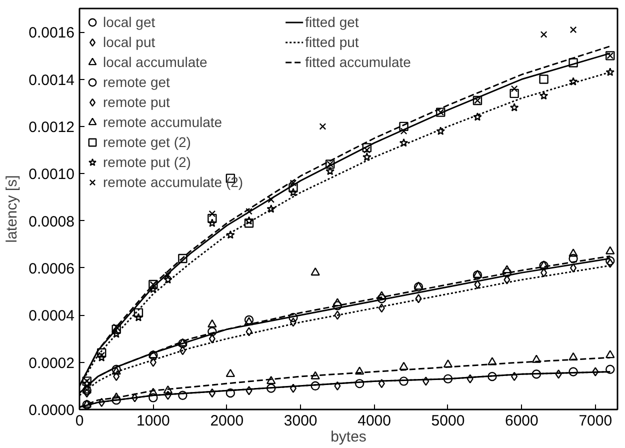 The image size is (625, 448). Describe the element at coordinates (521, 421) in the screenshot. I see `x-tick-label: 6000` at that location.